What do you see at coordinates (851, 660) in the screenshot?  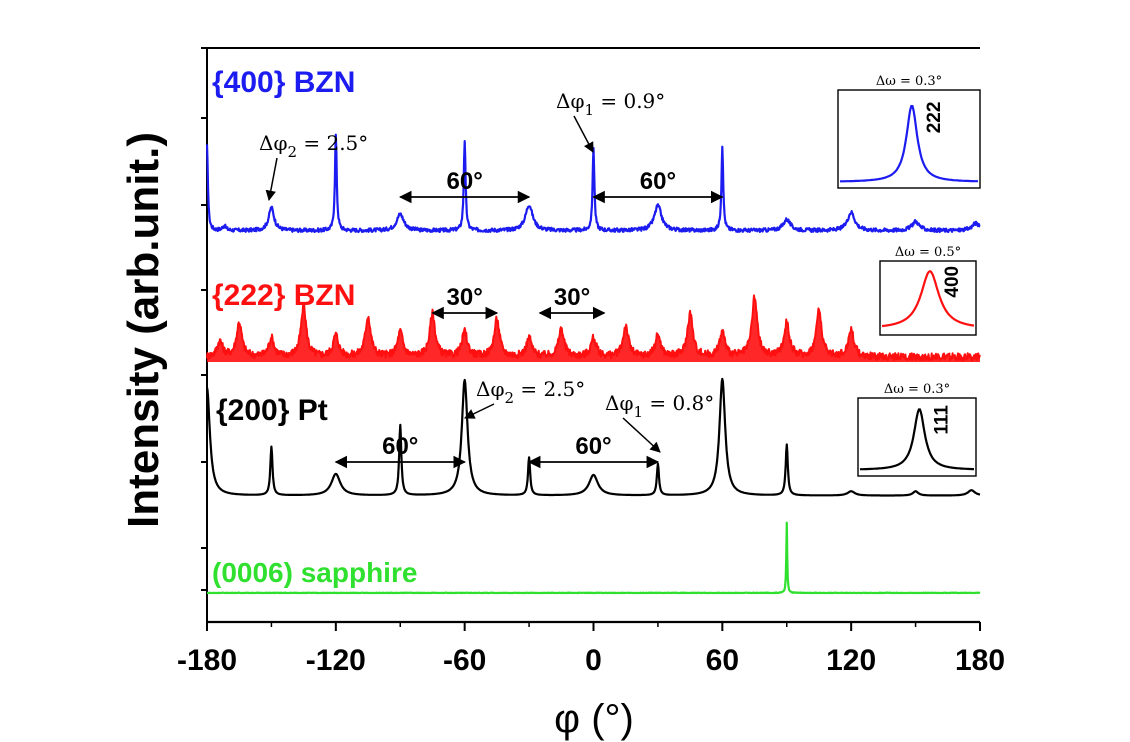 I see `x-tick-label: 120` at bounding box center [851, 660].